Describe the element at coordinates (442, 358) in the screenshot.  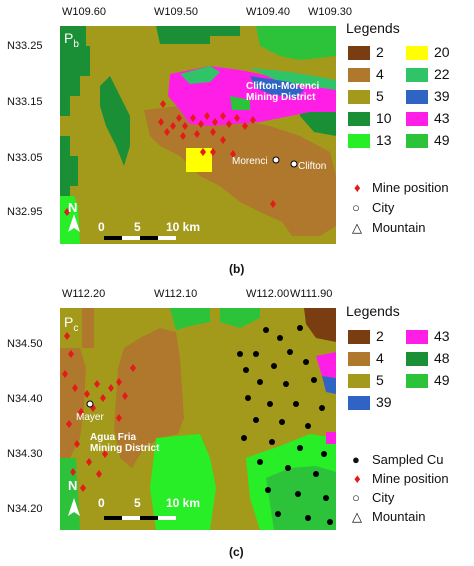
I see `legend-label: 48` at that location.